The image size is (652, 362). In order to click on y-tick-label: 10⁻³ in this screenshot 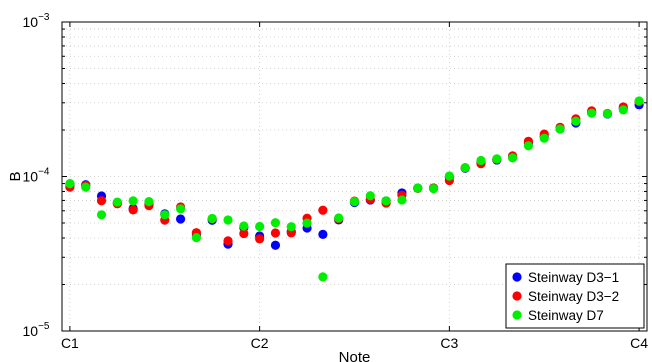, I will do `click(36, 21)`.